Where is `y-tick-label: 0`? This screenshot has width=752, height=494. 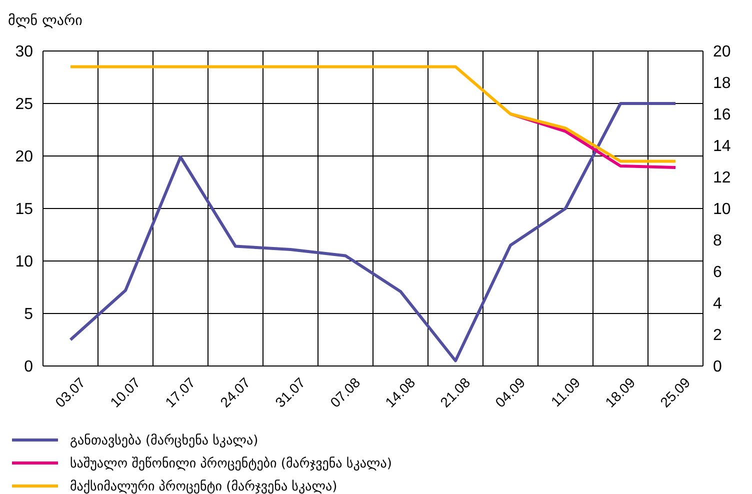 y-tick-label: 0 is located at coordinates (29, 367).